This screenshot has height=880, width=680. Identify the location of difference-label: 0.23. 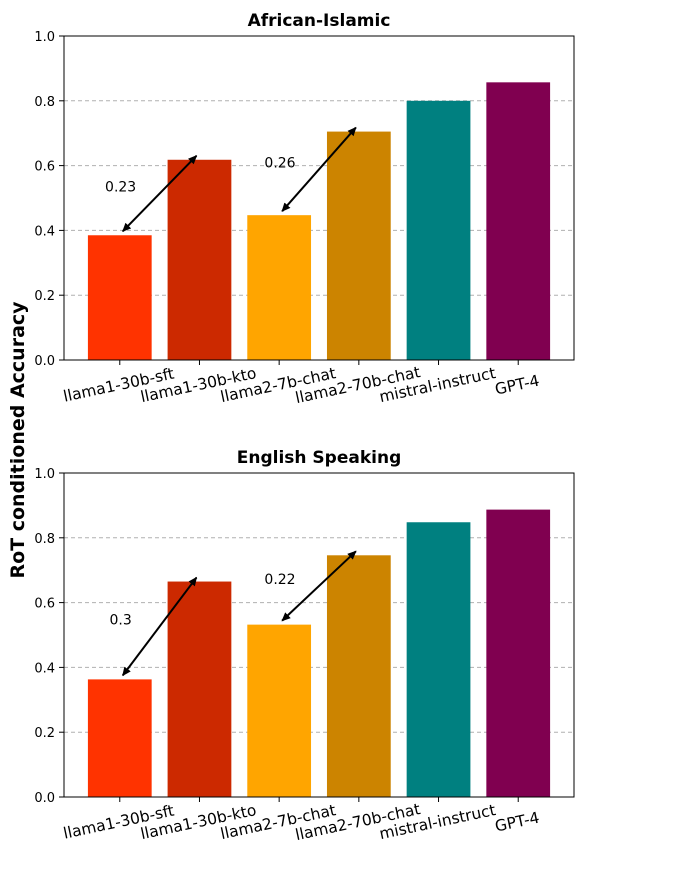
(120, 188).